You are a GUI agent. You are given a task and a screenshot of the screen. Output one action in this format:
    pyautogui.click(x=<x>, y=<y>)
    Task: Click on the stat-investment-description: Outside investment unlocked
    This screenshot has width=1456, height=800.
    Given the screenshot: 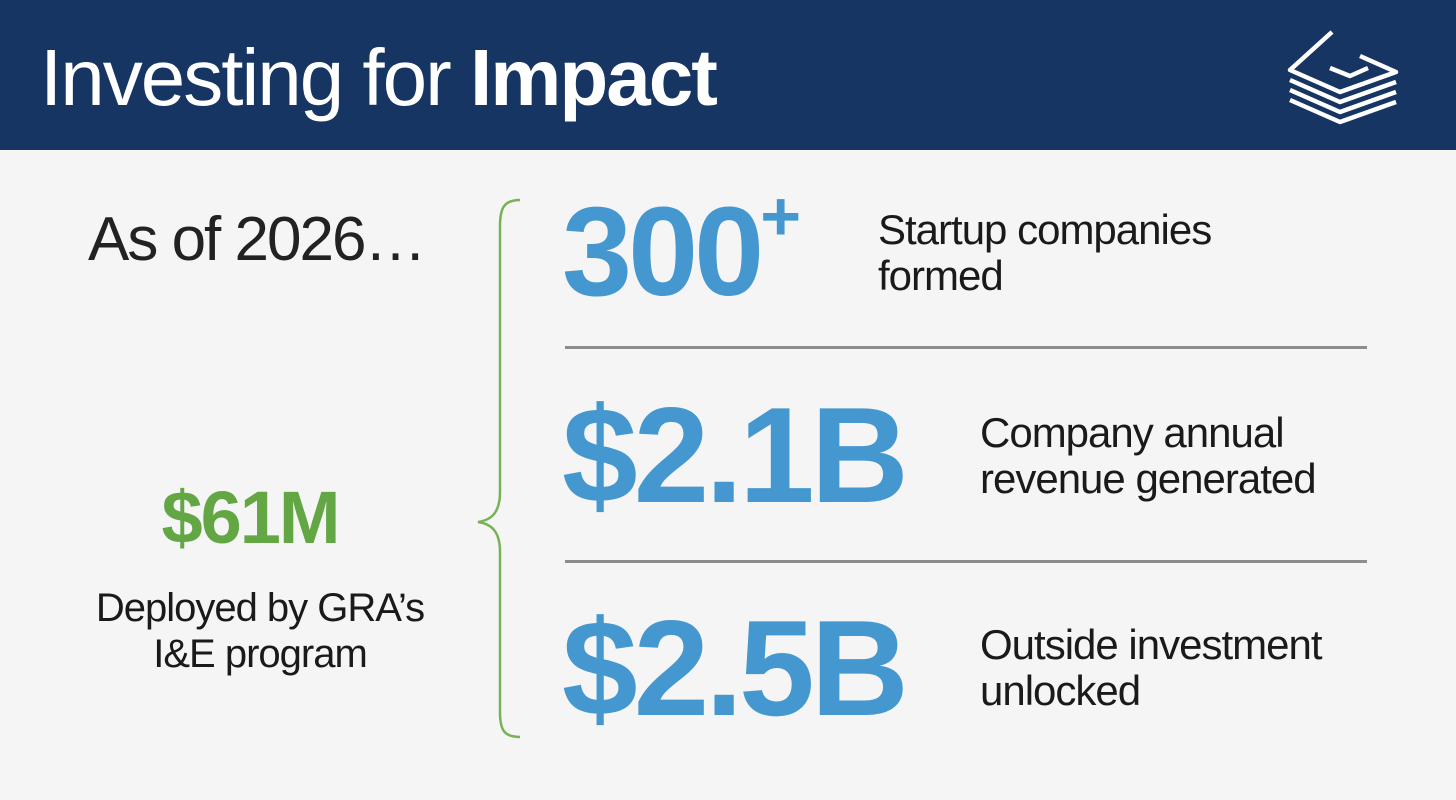 What is the action you would take?
    pyautogui.click(x=1151, y=667)
    